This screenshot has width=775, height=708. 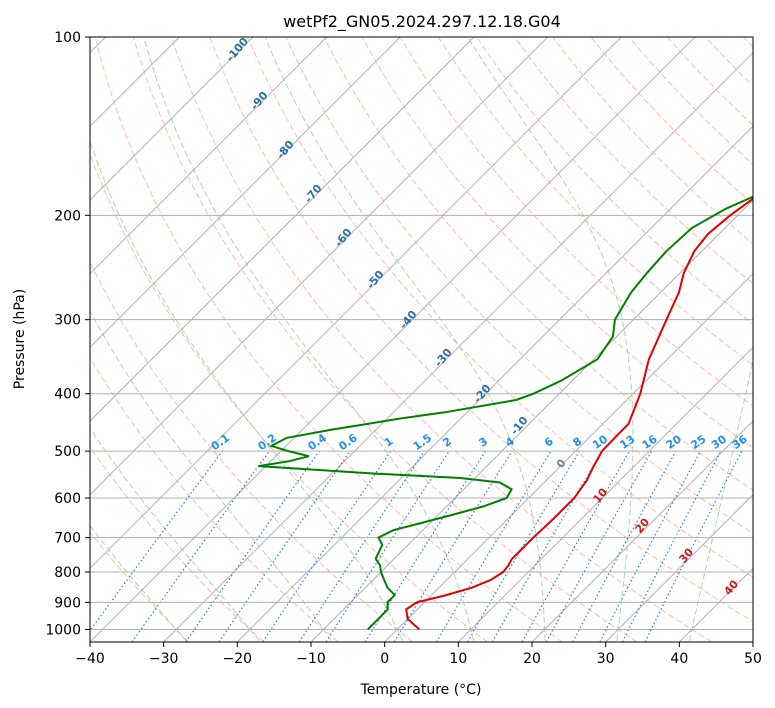 I want to click on mixing-ratio-label: 25, so click(x=699, y=442).